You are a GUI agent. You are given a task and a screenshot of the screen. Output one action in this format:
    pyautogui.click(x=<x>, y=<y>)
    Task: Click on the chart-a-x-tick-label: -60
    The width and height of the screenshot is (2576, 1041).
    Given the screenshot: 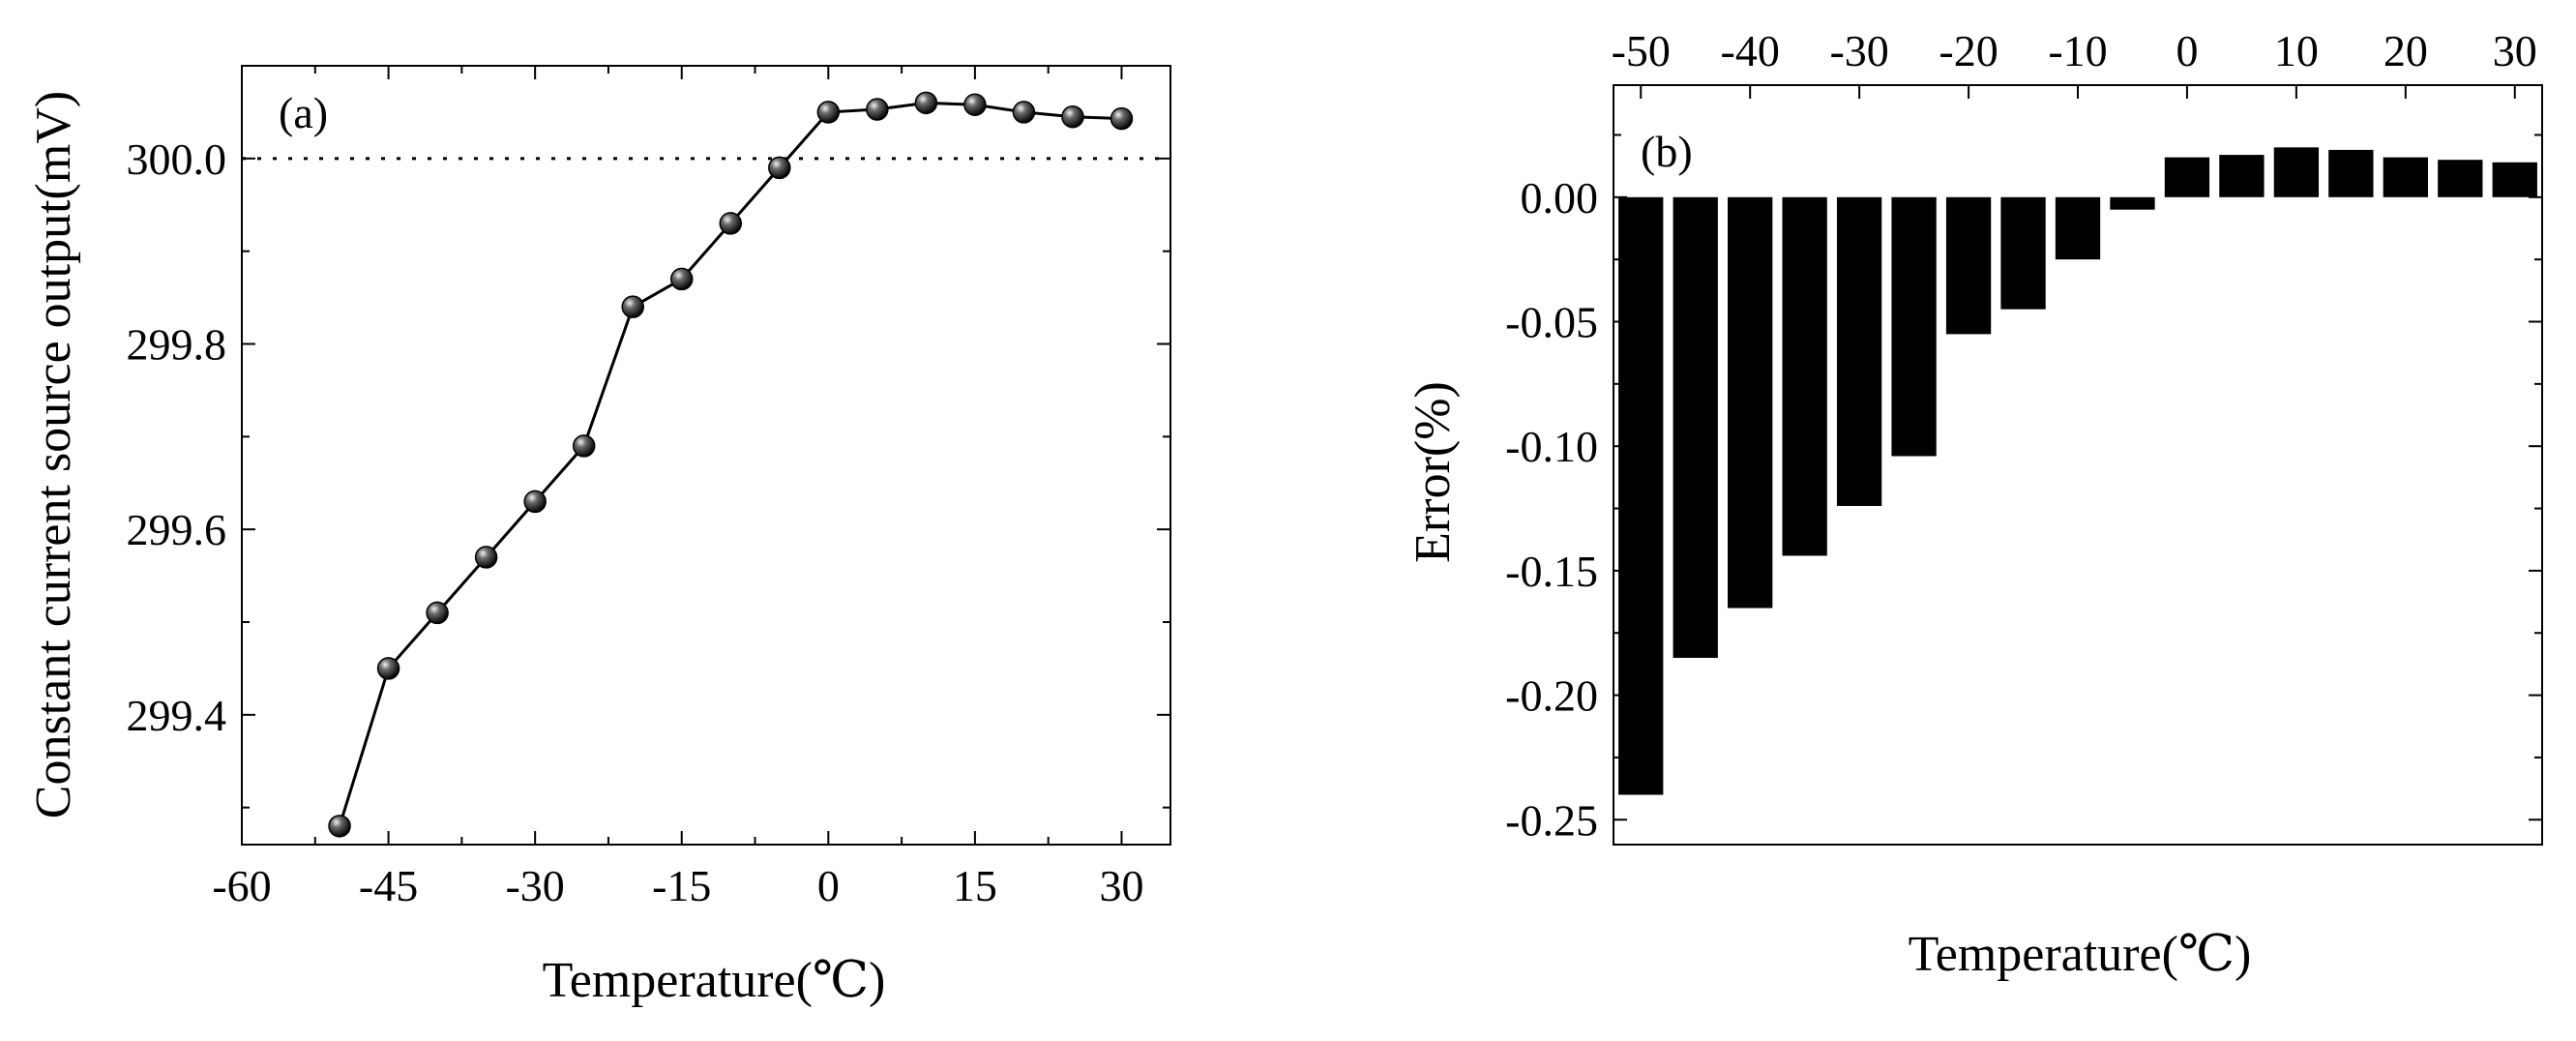 What is the action you would take?
    pyautogui.click(x=241, y=885)
    